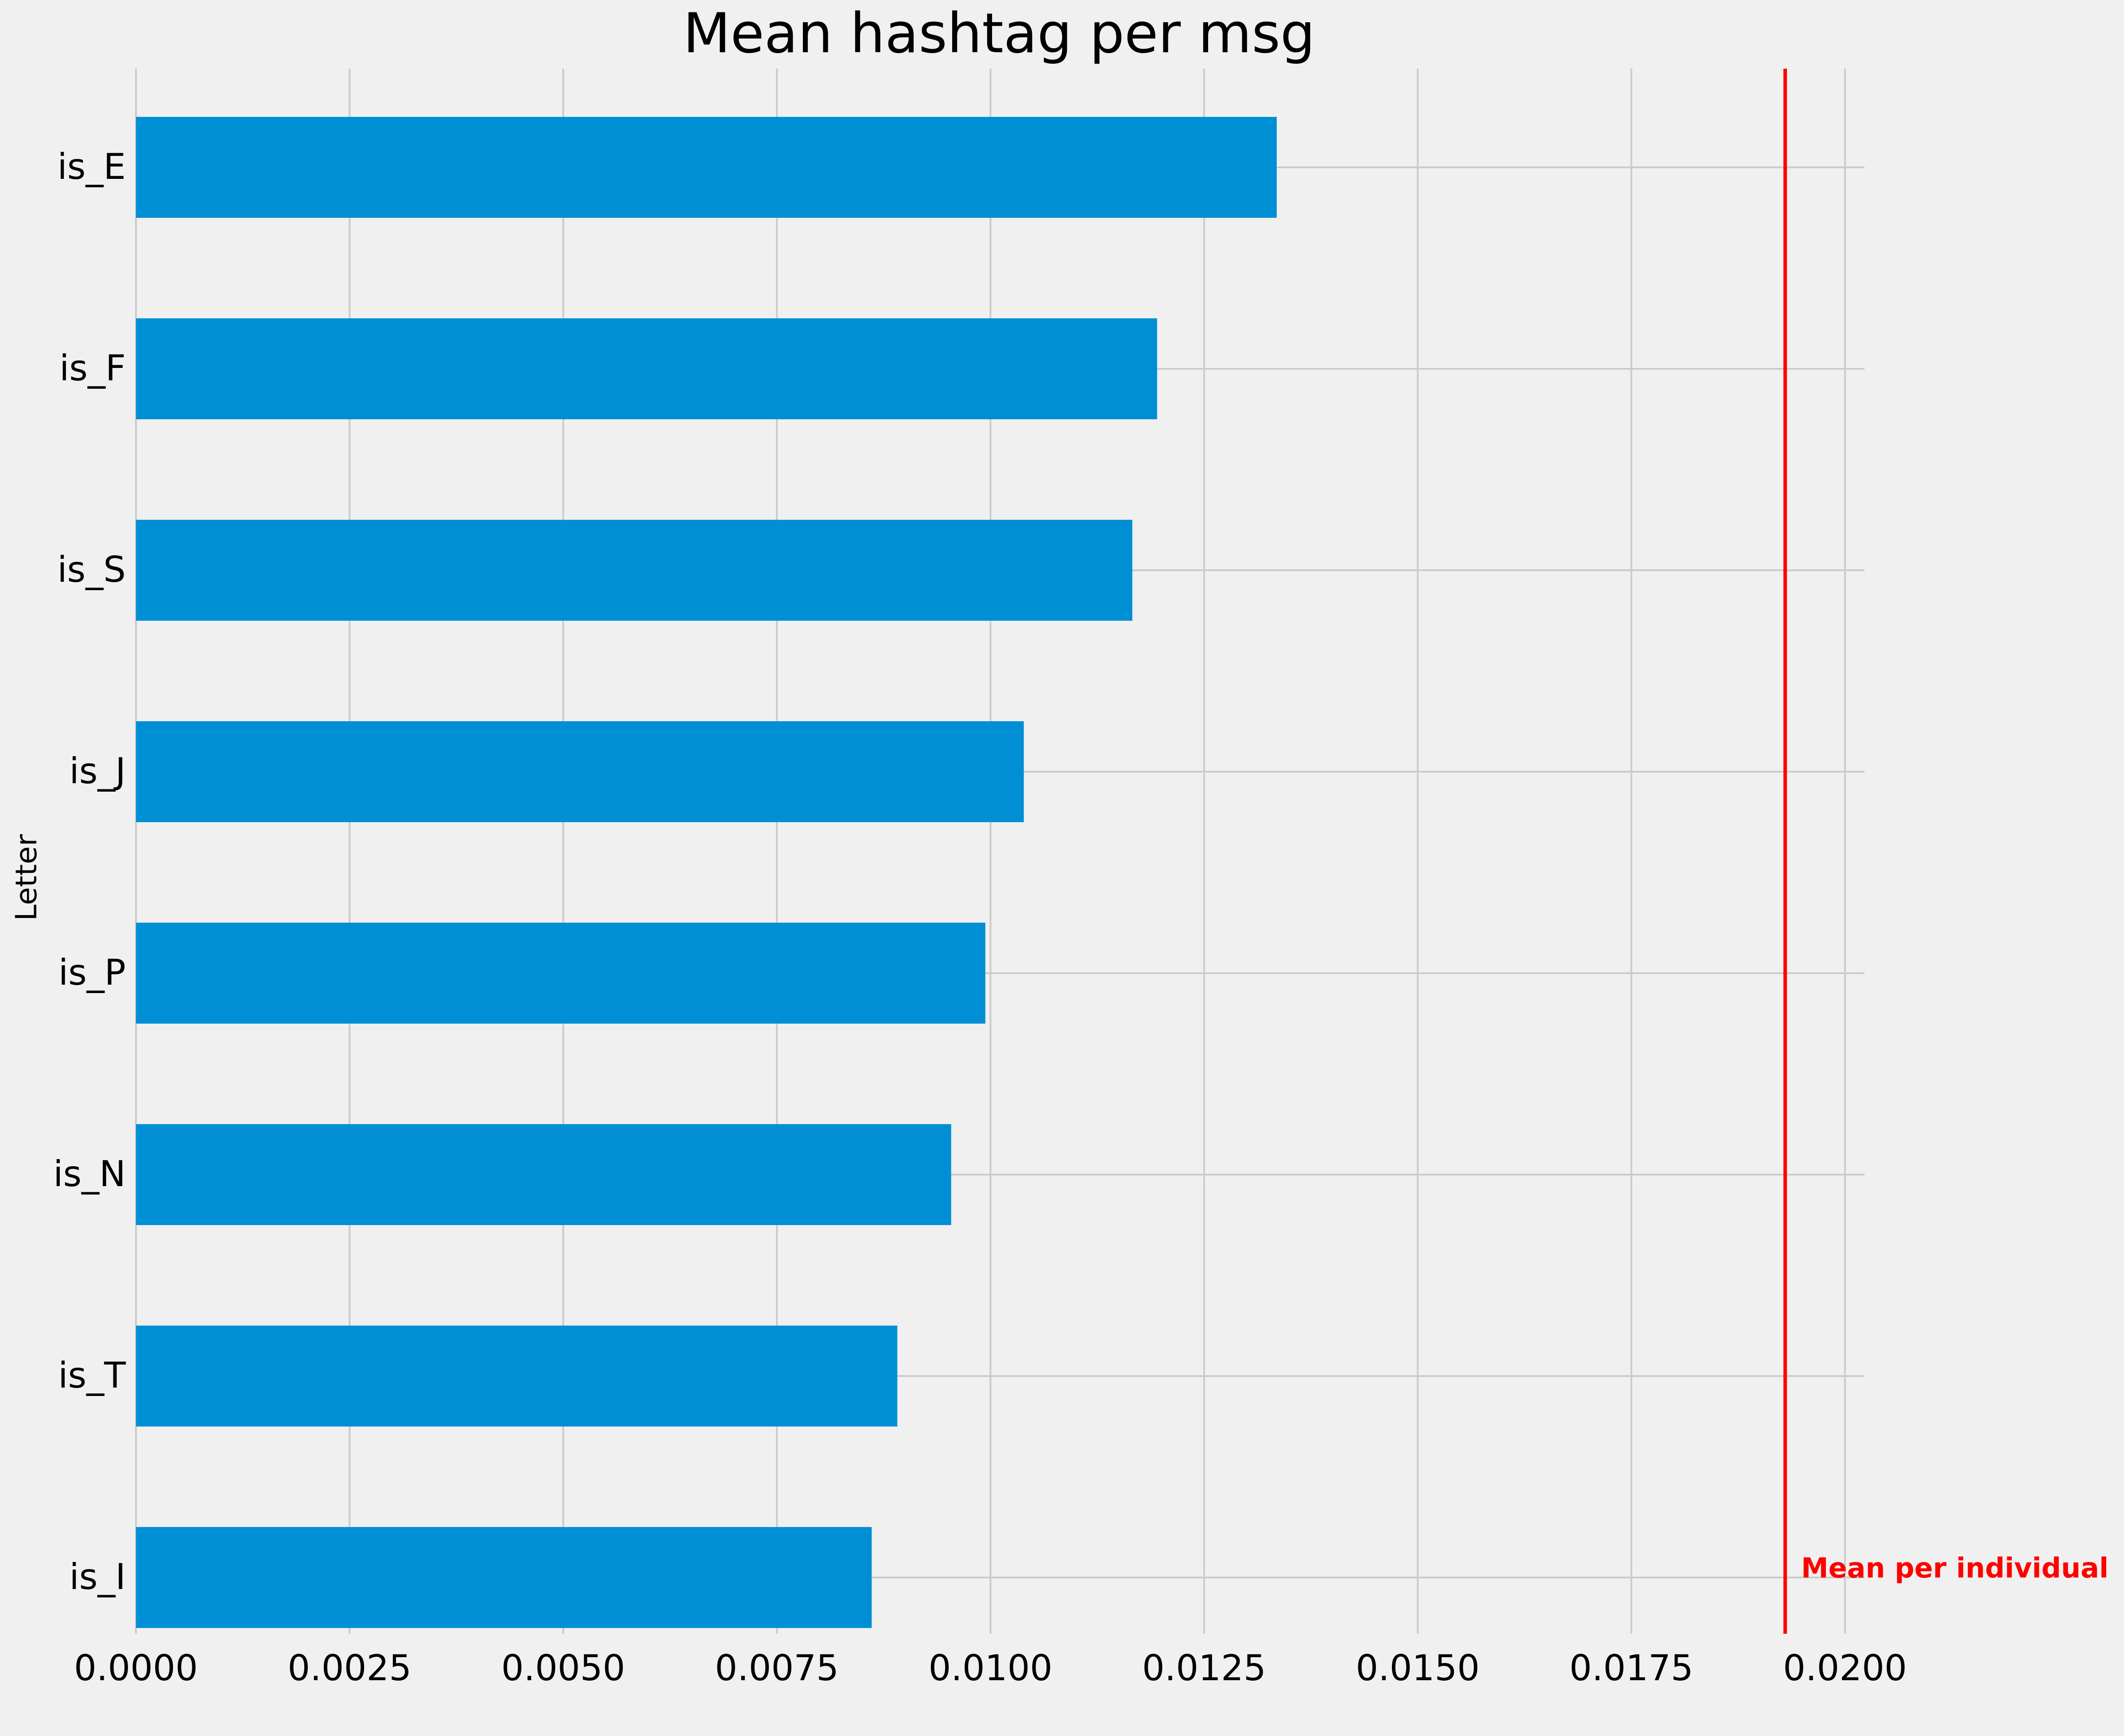  I want to click on bar-is_E, so click(706, 167).